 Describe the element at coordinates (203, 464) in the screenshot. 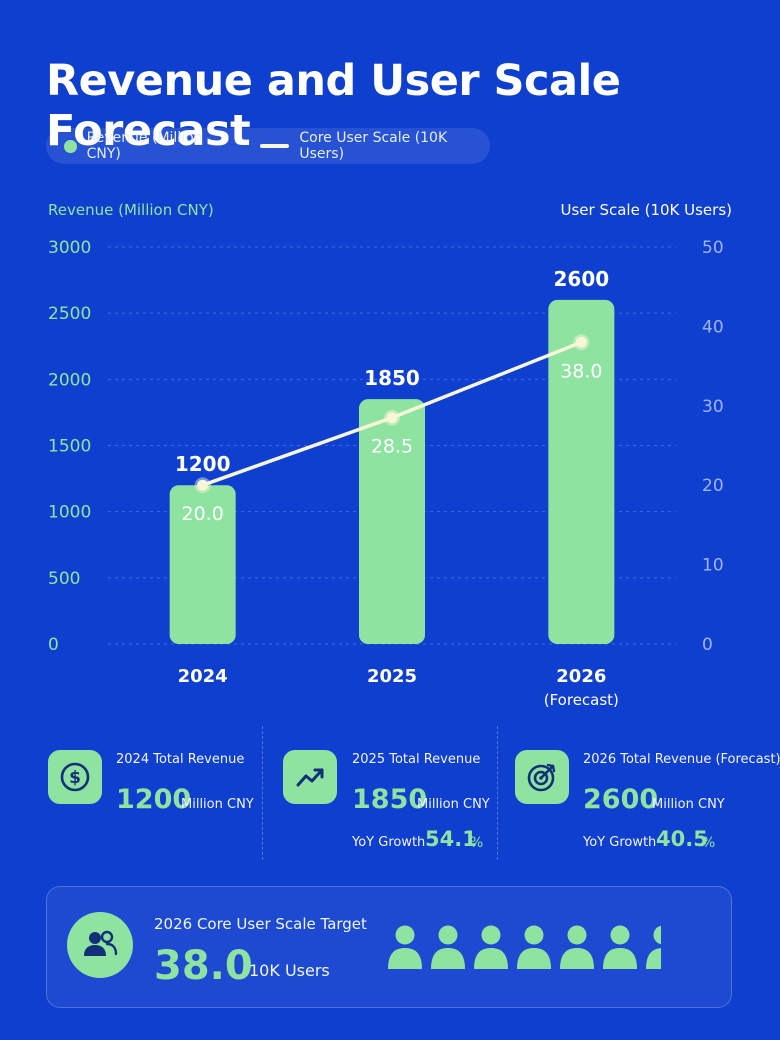

I see `bar-value-label: 1200` at that location.